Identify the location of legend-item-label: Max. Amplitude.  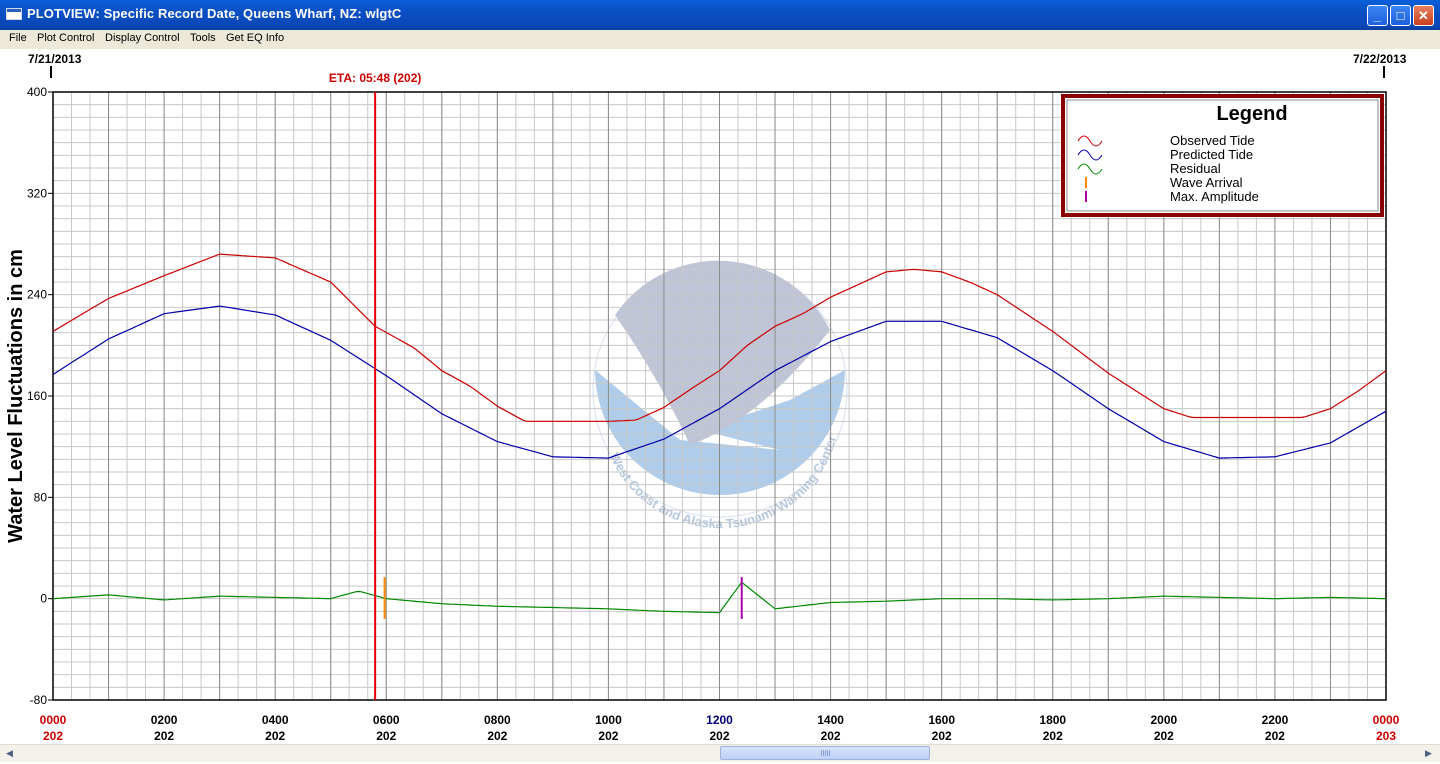
(1214, 196).